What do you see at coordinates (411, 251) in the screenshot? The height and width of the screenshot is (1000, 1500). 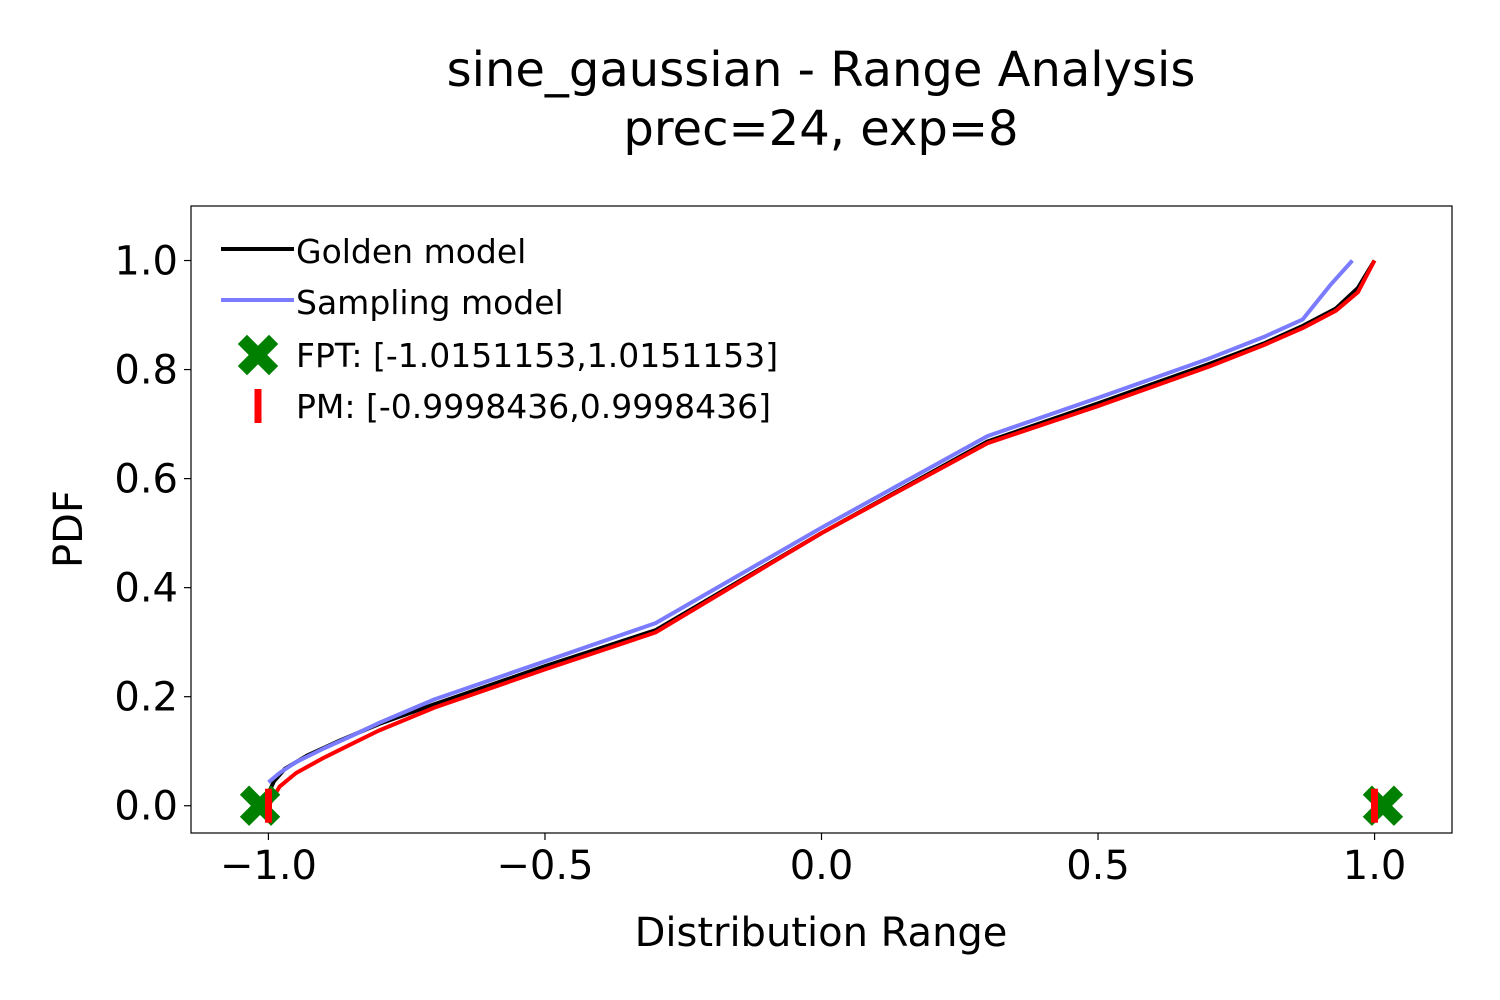 I see `legend-label: Golden model` at bounding box center [411, 251].